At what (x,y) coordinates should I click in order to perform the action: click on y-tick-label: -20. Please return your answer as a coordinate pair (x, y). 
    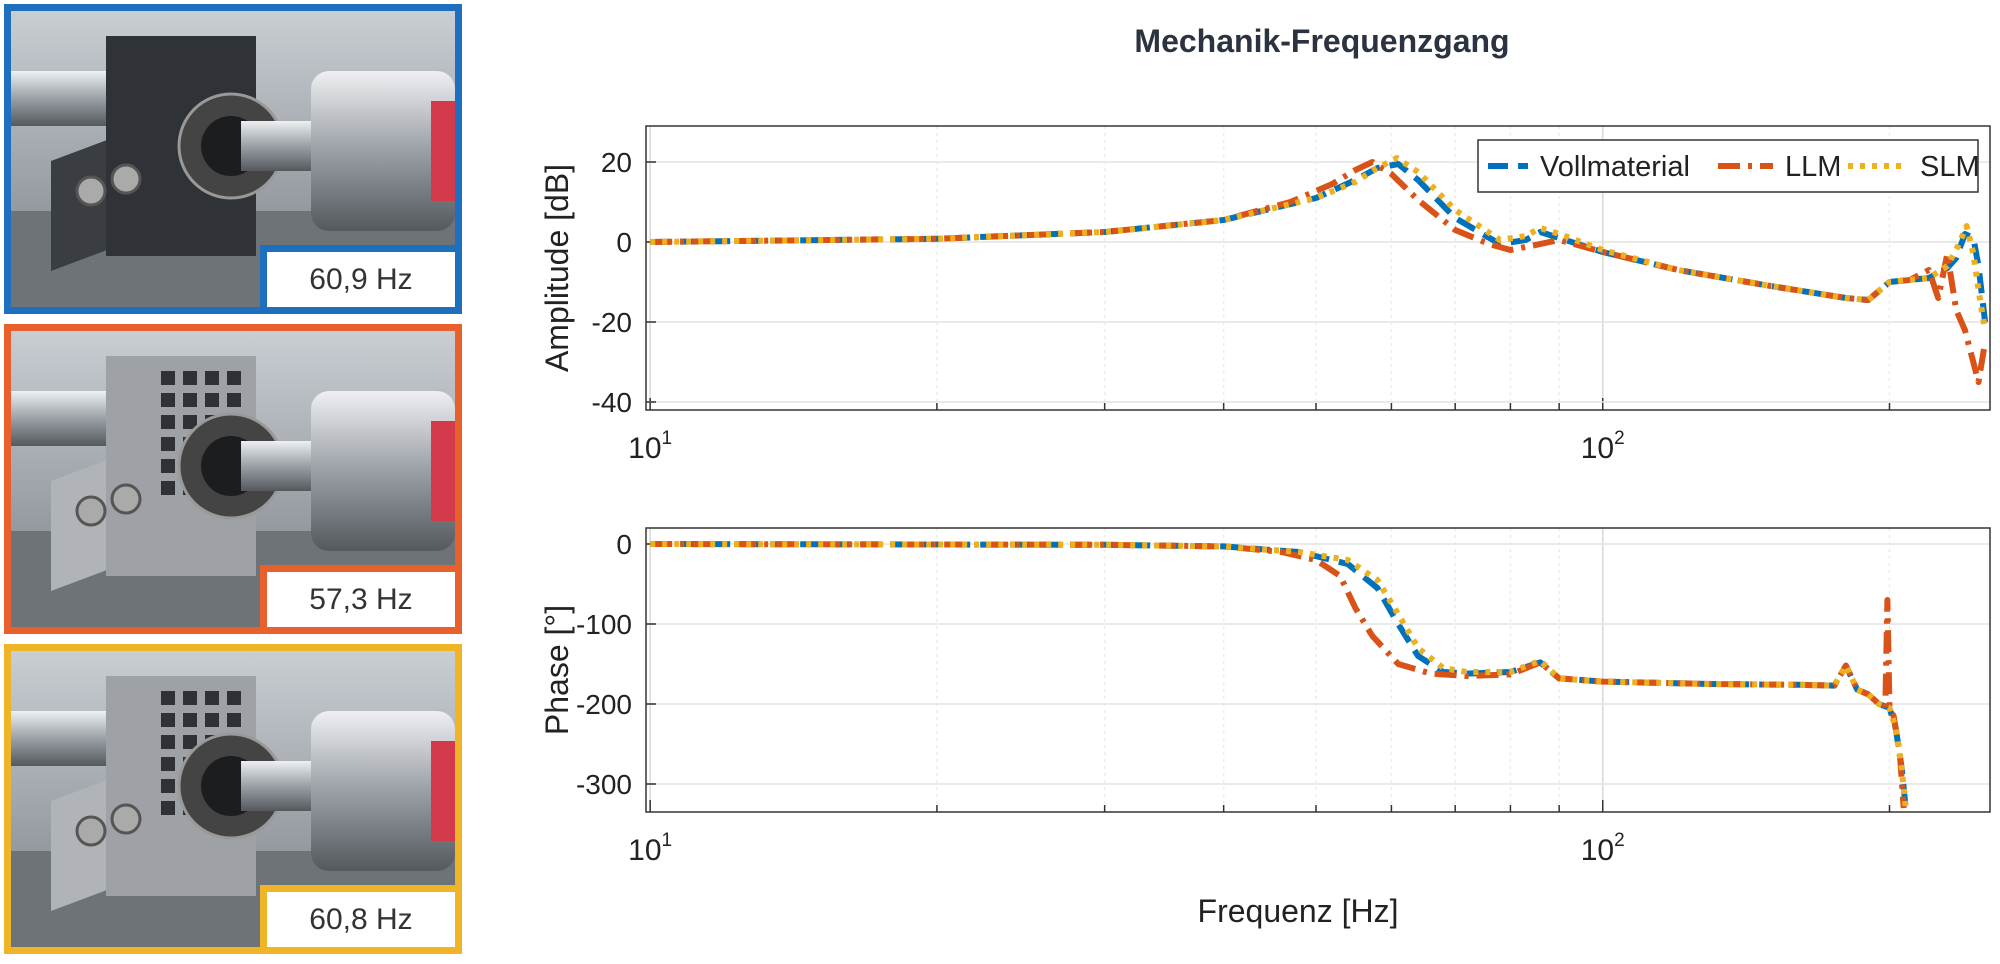
    Looking at the image, I should click on (612, 322).